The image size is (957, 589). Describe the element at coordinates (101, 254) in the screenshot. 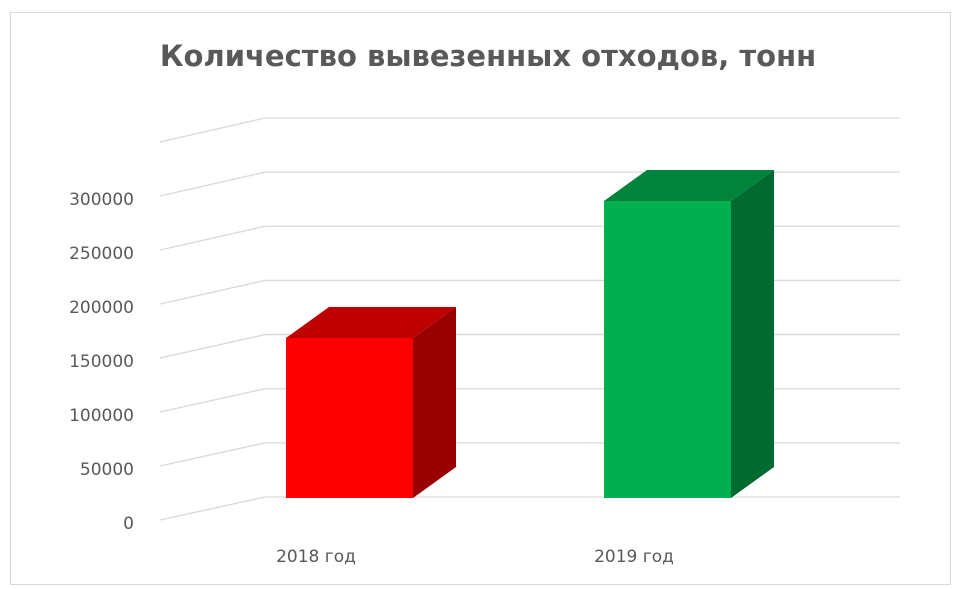

I see `y-tick-label: 250000` at that location.